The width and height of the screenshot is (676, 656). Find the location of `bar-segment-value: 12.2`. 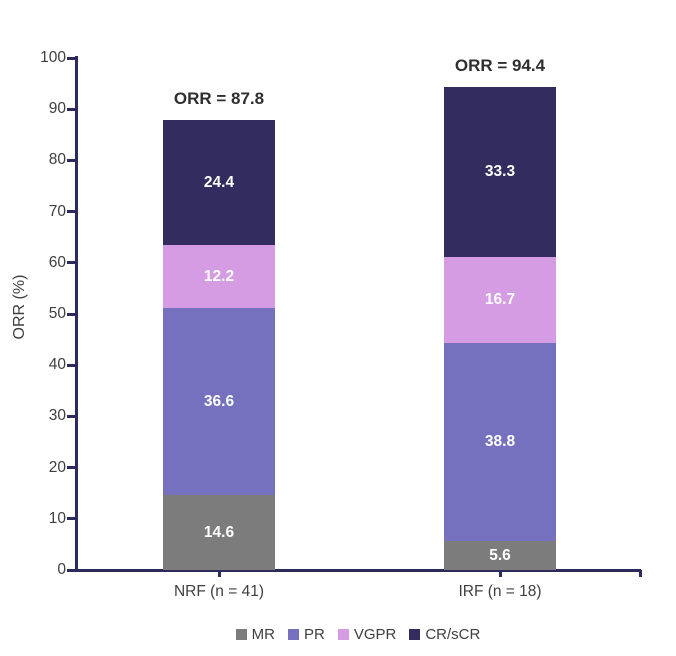

bar-segment-value: 12.2 is located at coordinates (219, 276).